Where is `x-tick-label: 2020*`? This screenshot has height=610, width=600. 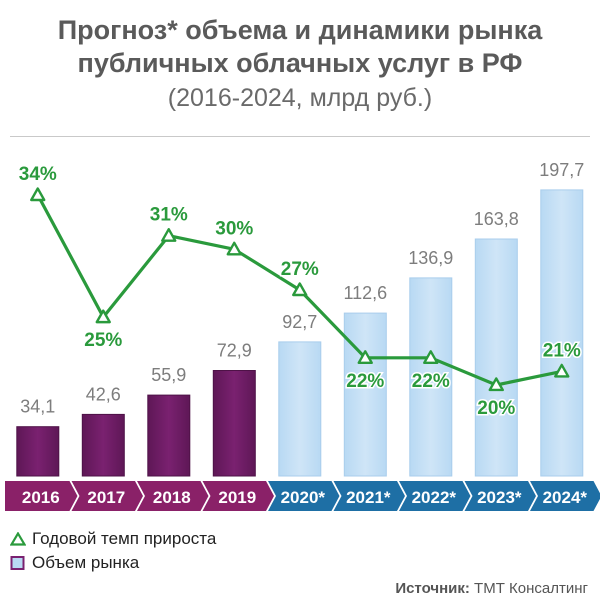
x-tick-label: 2020* is located at coordinates (303, 497).